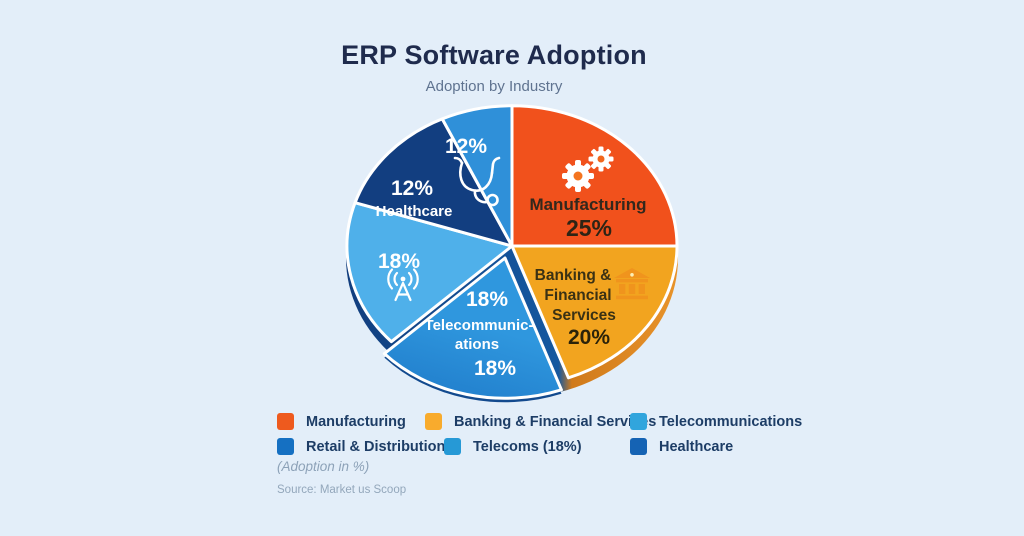 Image resolution: width=1024 pixels, height=536 pixels. Describe the element at coordinates (731, 421) in the screenshot. I see `legend-label: Telecommunications` at that location.